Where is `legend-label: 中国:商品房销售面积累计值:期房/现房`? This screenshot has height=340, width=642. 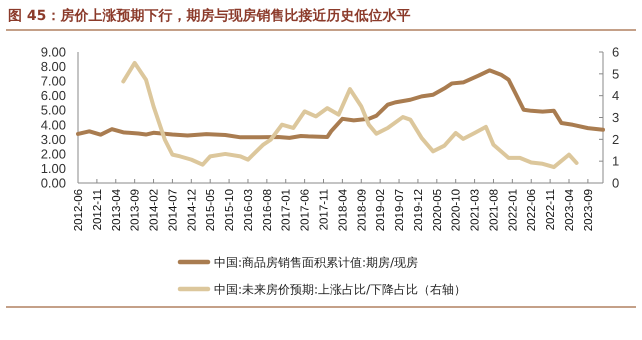 legend-label: 中国:商品房销售面积累计值:期房/现房 is located at coordinates (316, 263).